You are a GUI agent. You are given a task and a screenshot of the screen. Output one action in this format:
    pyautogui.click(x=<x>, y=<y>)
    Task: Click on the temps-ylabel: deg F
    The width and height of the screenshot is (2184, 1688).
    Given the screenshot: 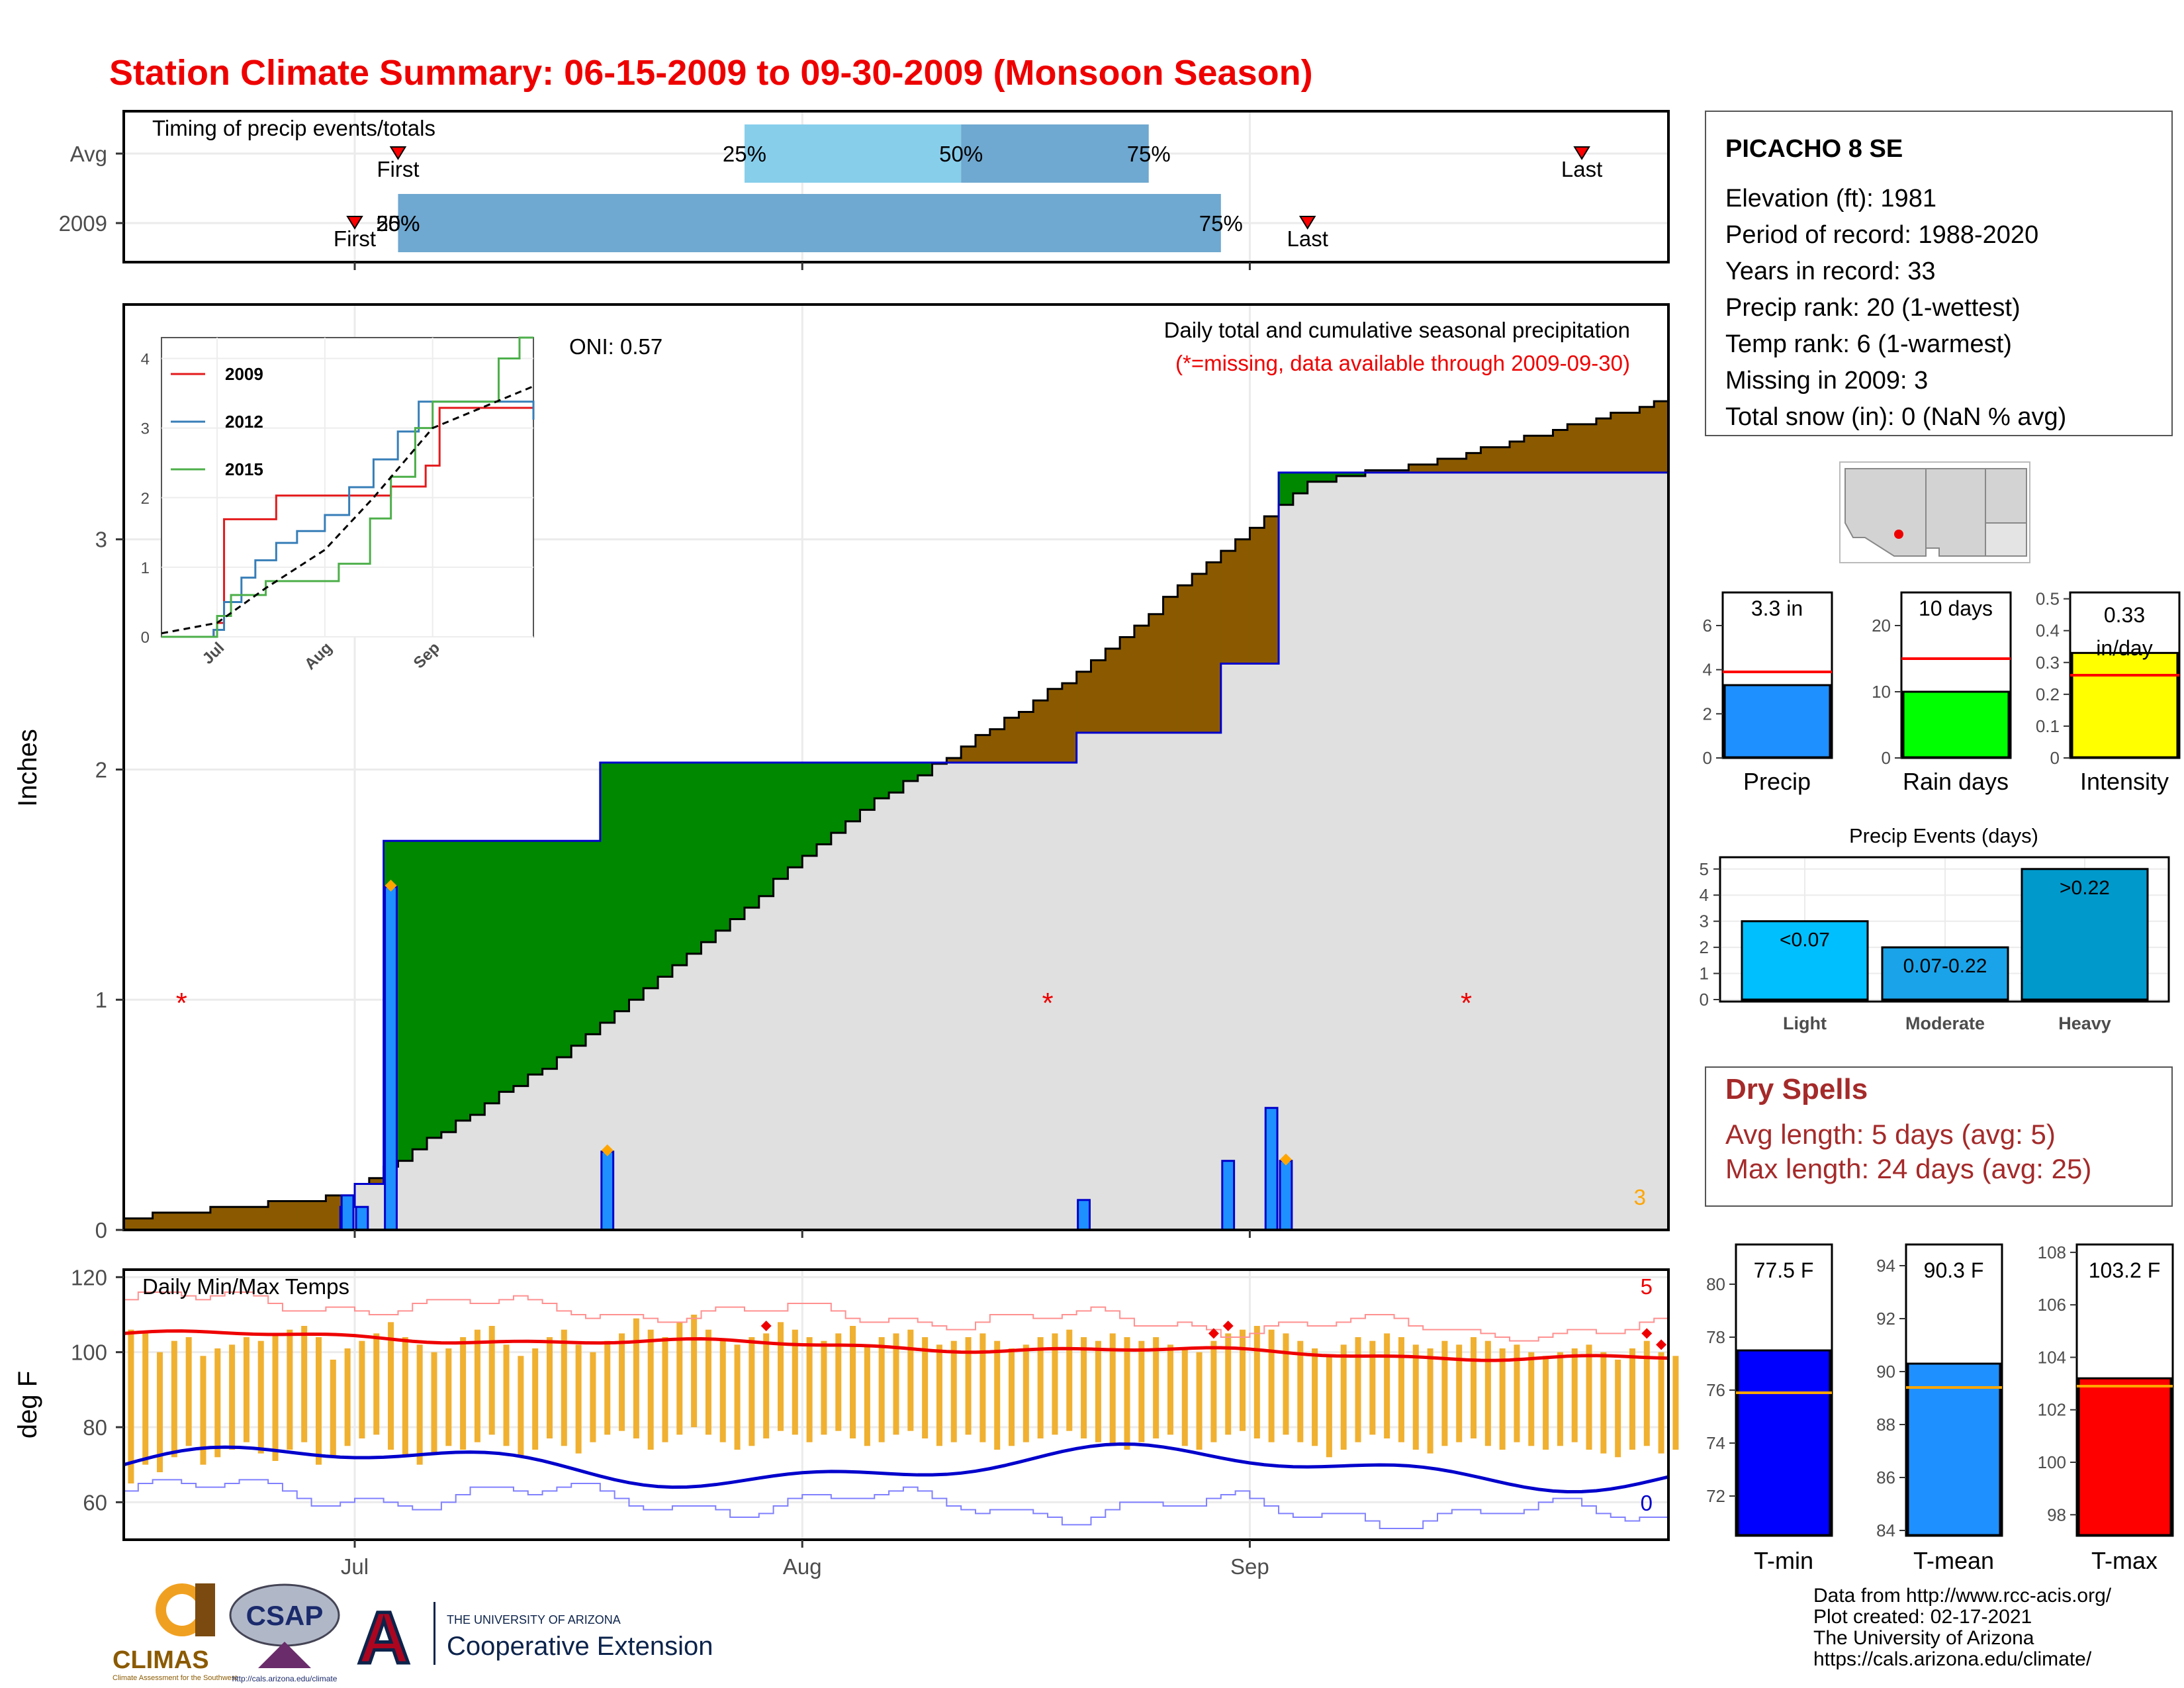 What is the action you would take?
    pyautogui.click(x=28, y=1404)
    